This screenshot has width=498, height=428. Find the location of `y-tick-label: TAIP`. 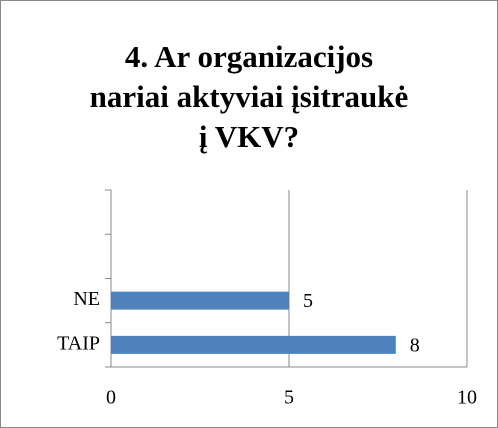

y-tick-label: TAIP is located at coordinates (78, 343).